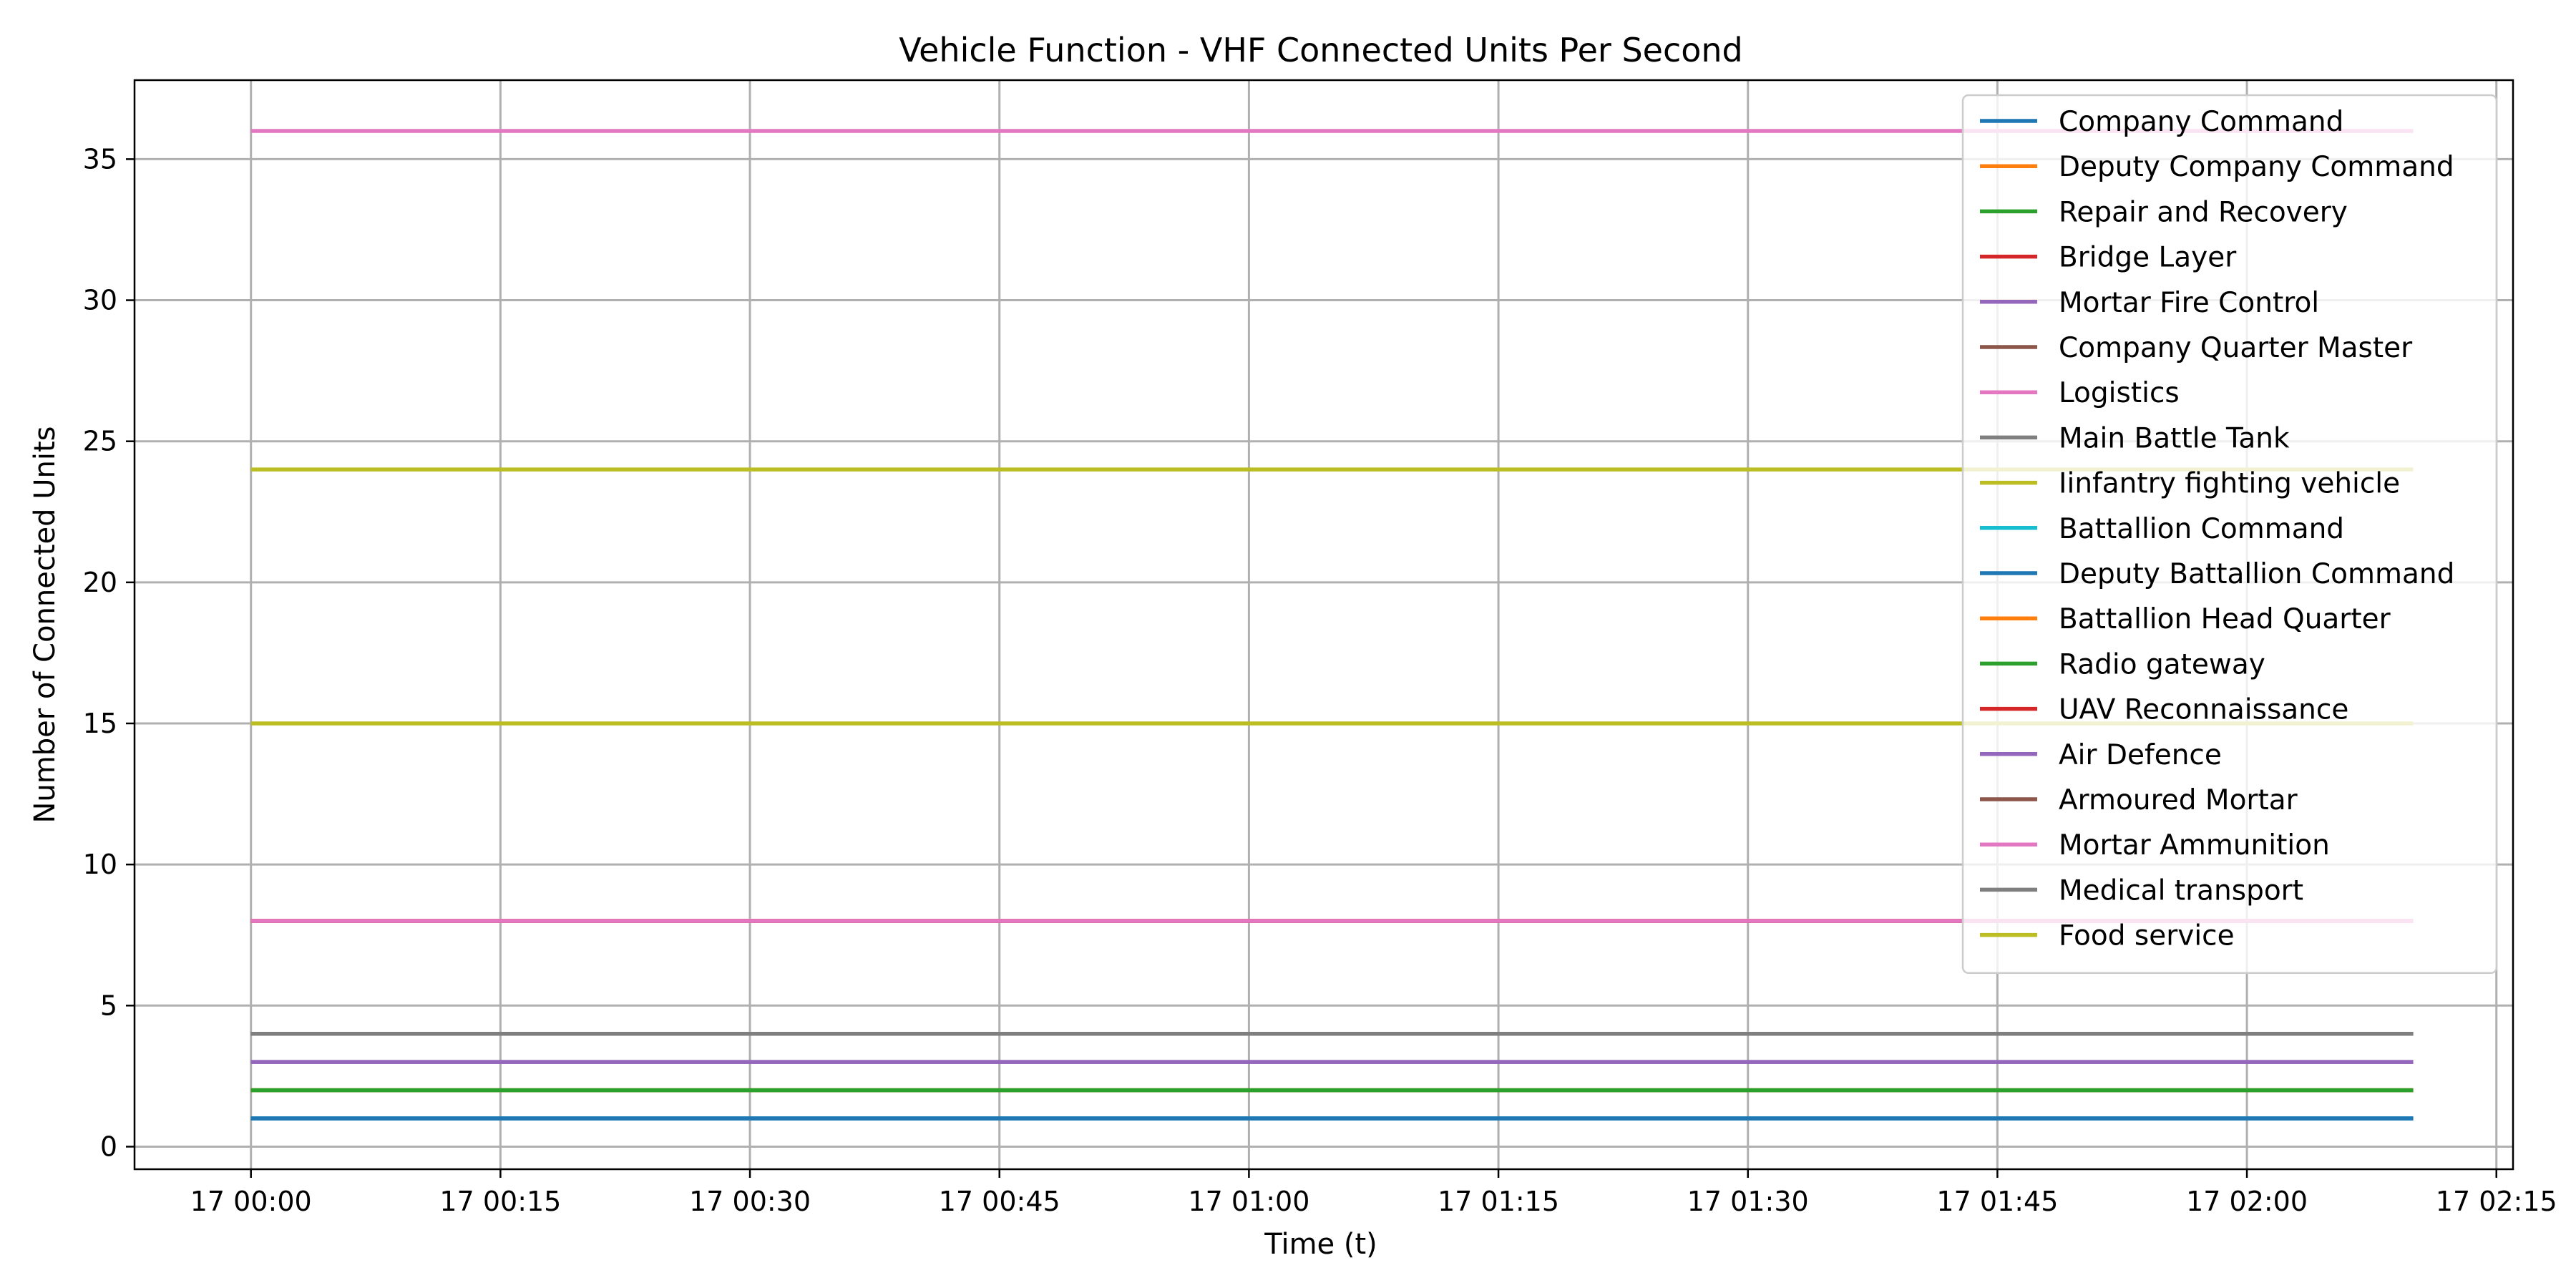 The image size is (2576, 1288). Describe the element at coordinates (1498, 1201) in the screenshot. I see `x-tick-label: 17 01:15` at that location.